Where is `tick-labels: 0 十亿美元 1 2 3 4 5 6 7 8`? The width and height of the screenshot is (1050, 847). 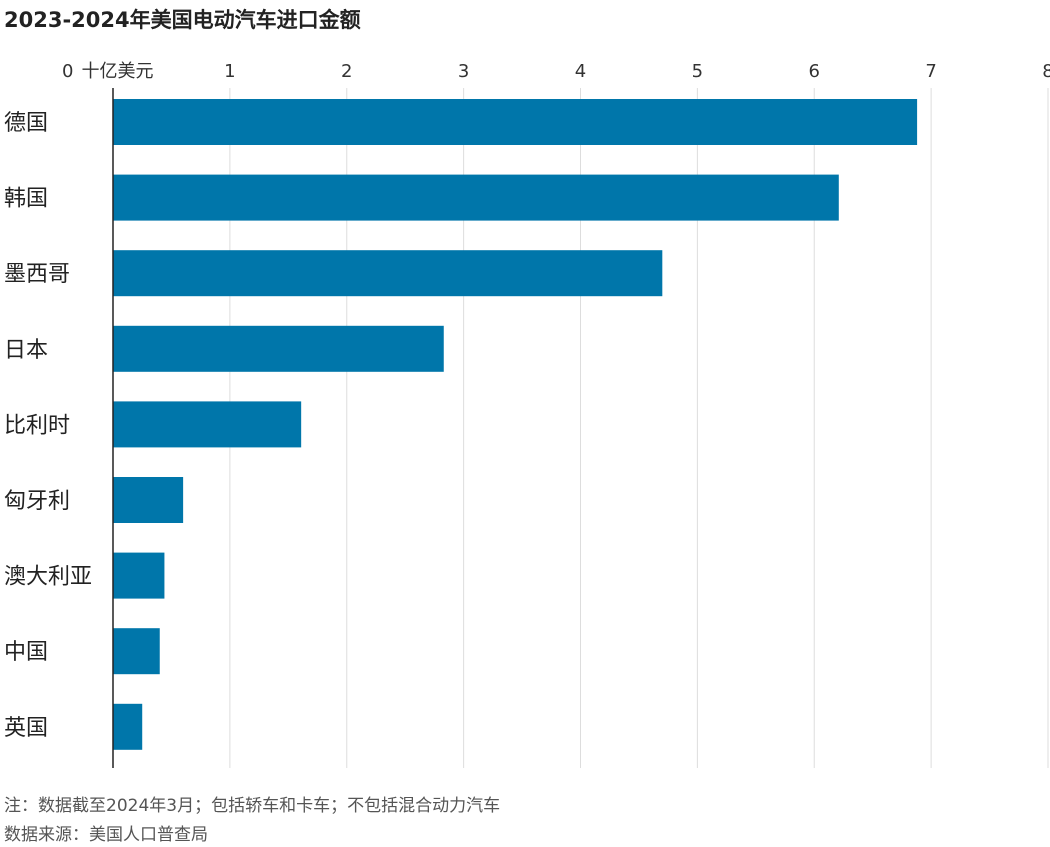 tick-labels: 0 十亿美元 1 2 3 4 5 6 7 8 is located at coordinates (556, 71).